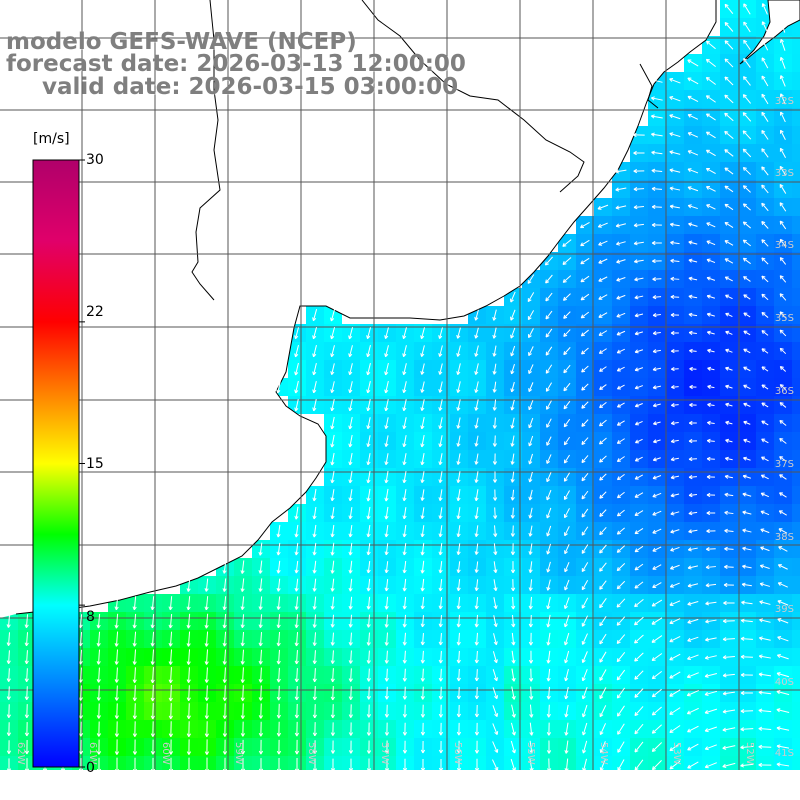 The width and height of the screenshot is (800, 800). Describe the element at coordinates (384, 753) in the screenshot. I see `longitude-label: 57W` at that location.